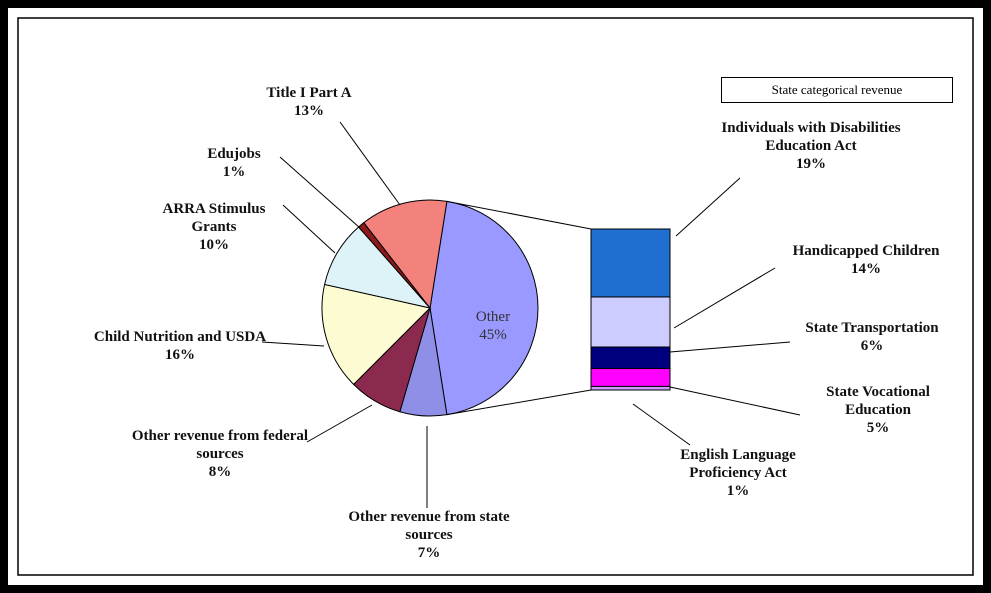 Image resolution: width=991 pixels, height=593 pixels. I want to click on label-name: State Vocational Education, so click(878, 401).